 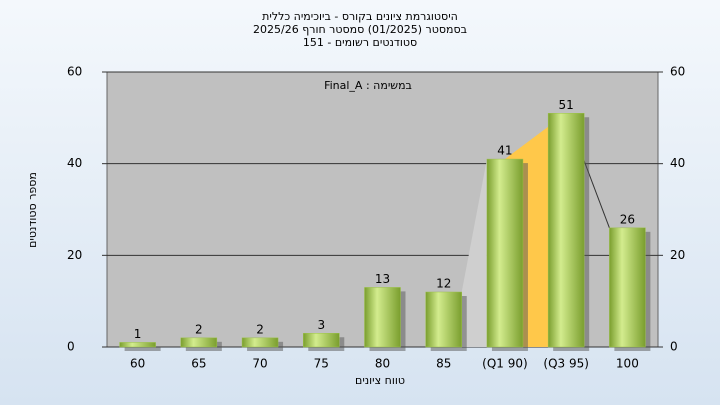 I want to click on x-tick-label: 100, so click(x=627, y=364).